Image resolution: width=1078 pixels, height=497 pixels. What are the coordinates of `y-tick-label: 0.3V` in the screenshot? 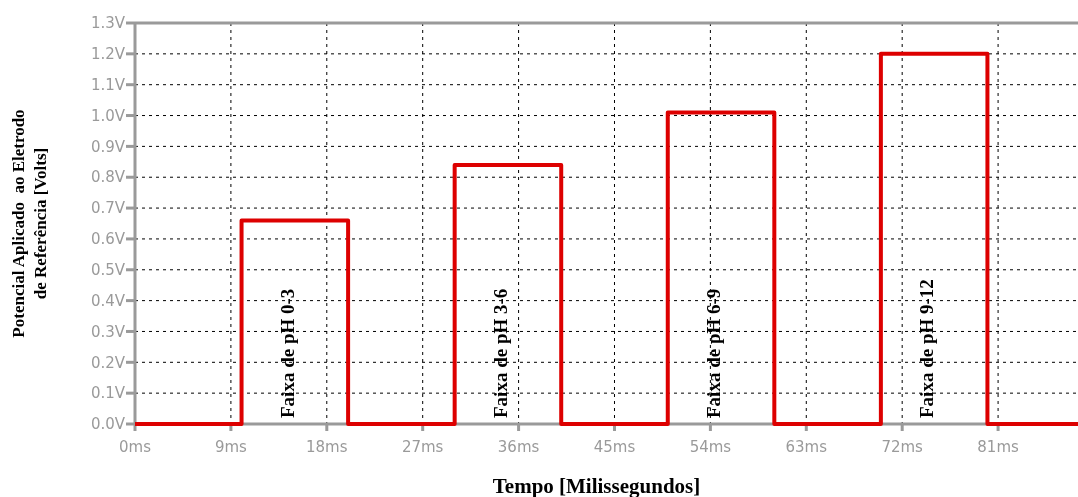 It's located at (108, 331).